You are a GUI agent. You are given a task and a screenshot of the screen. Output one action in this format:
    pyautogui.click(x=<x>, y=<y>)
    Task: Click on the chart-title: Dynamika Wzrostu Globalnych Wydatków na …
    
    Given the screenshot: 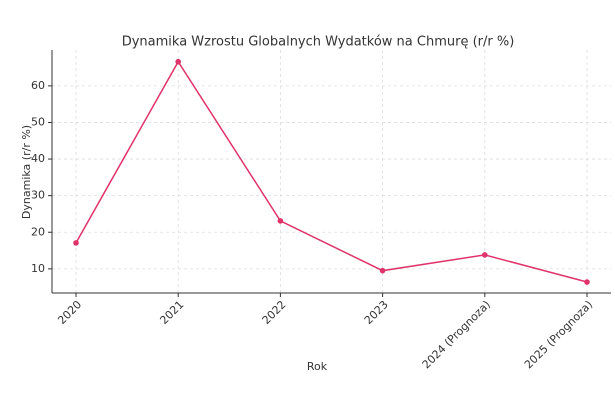 What is the action you would take?
    pyautogui.click(x=318, y=42)
    